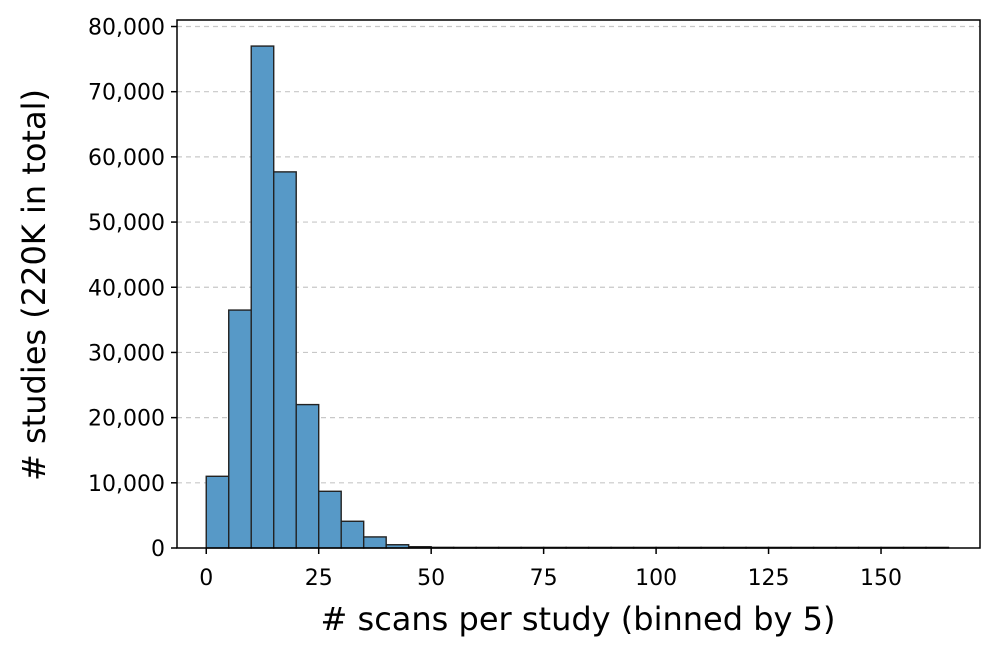  Describe the element at coordinates (126, 158) in the screenshot. I see `y-tick-label: 60,000` at that location.